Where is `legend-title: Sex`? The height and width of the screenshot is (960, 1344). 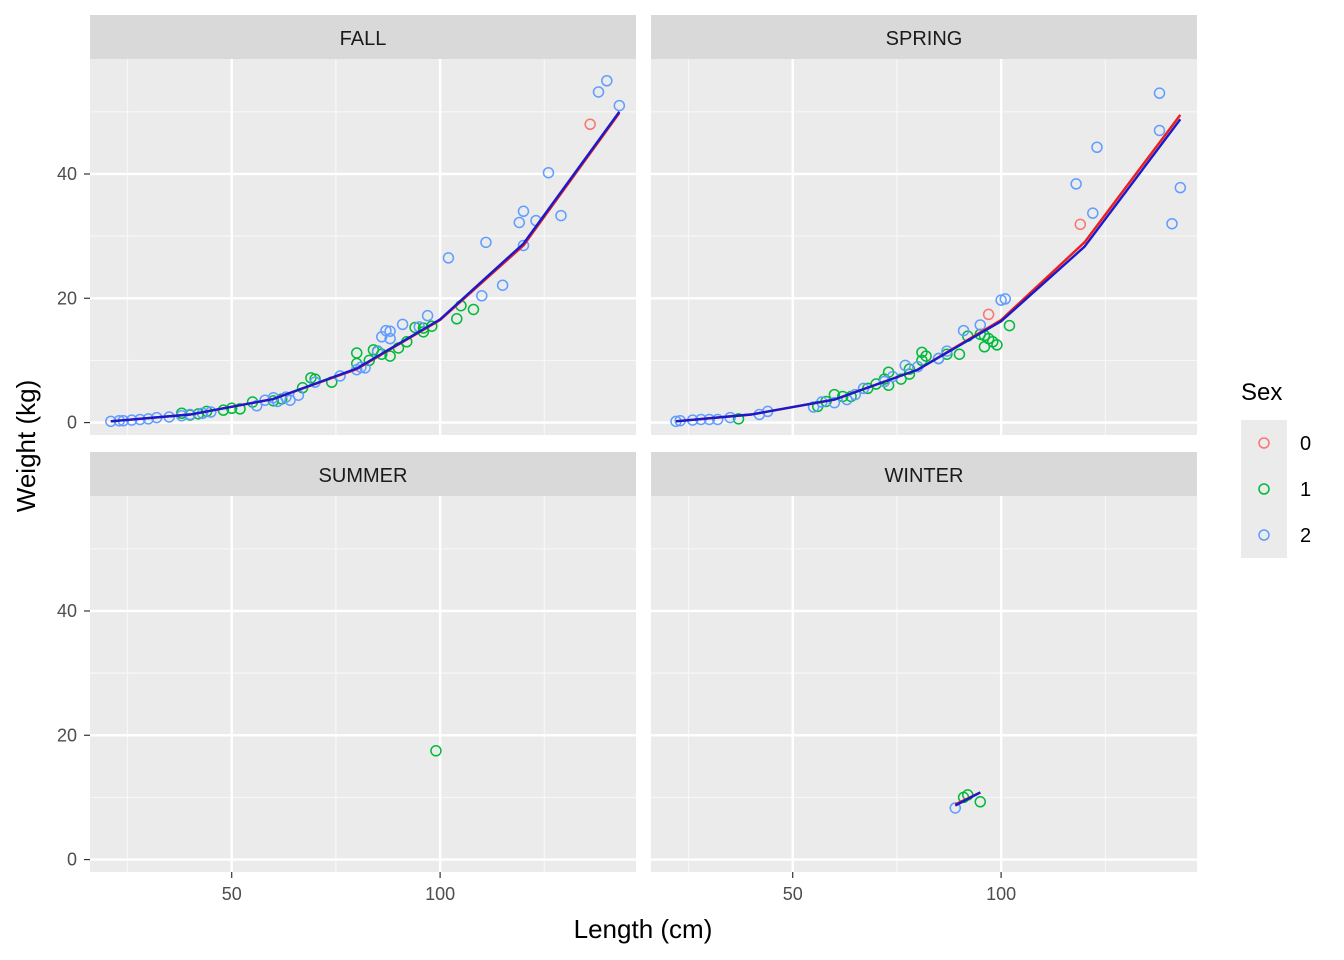 legend-title: Sex is located at coordinates (1261, 392).